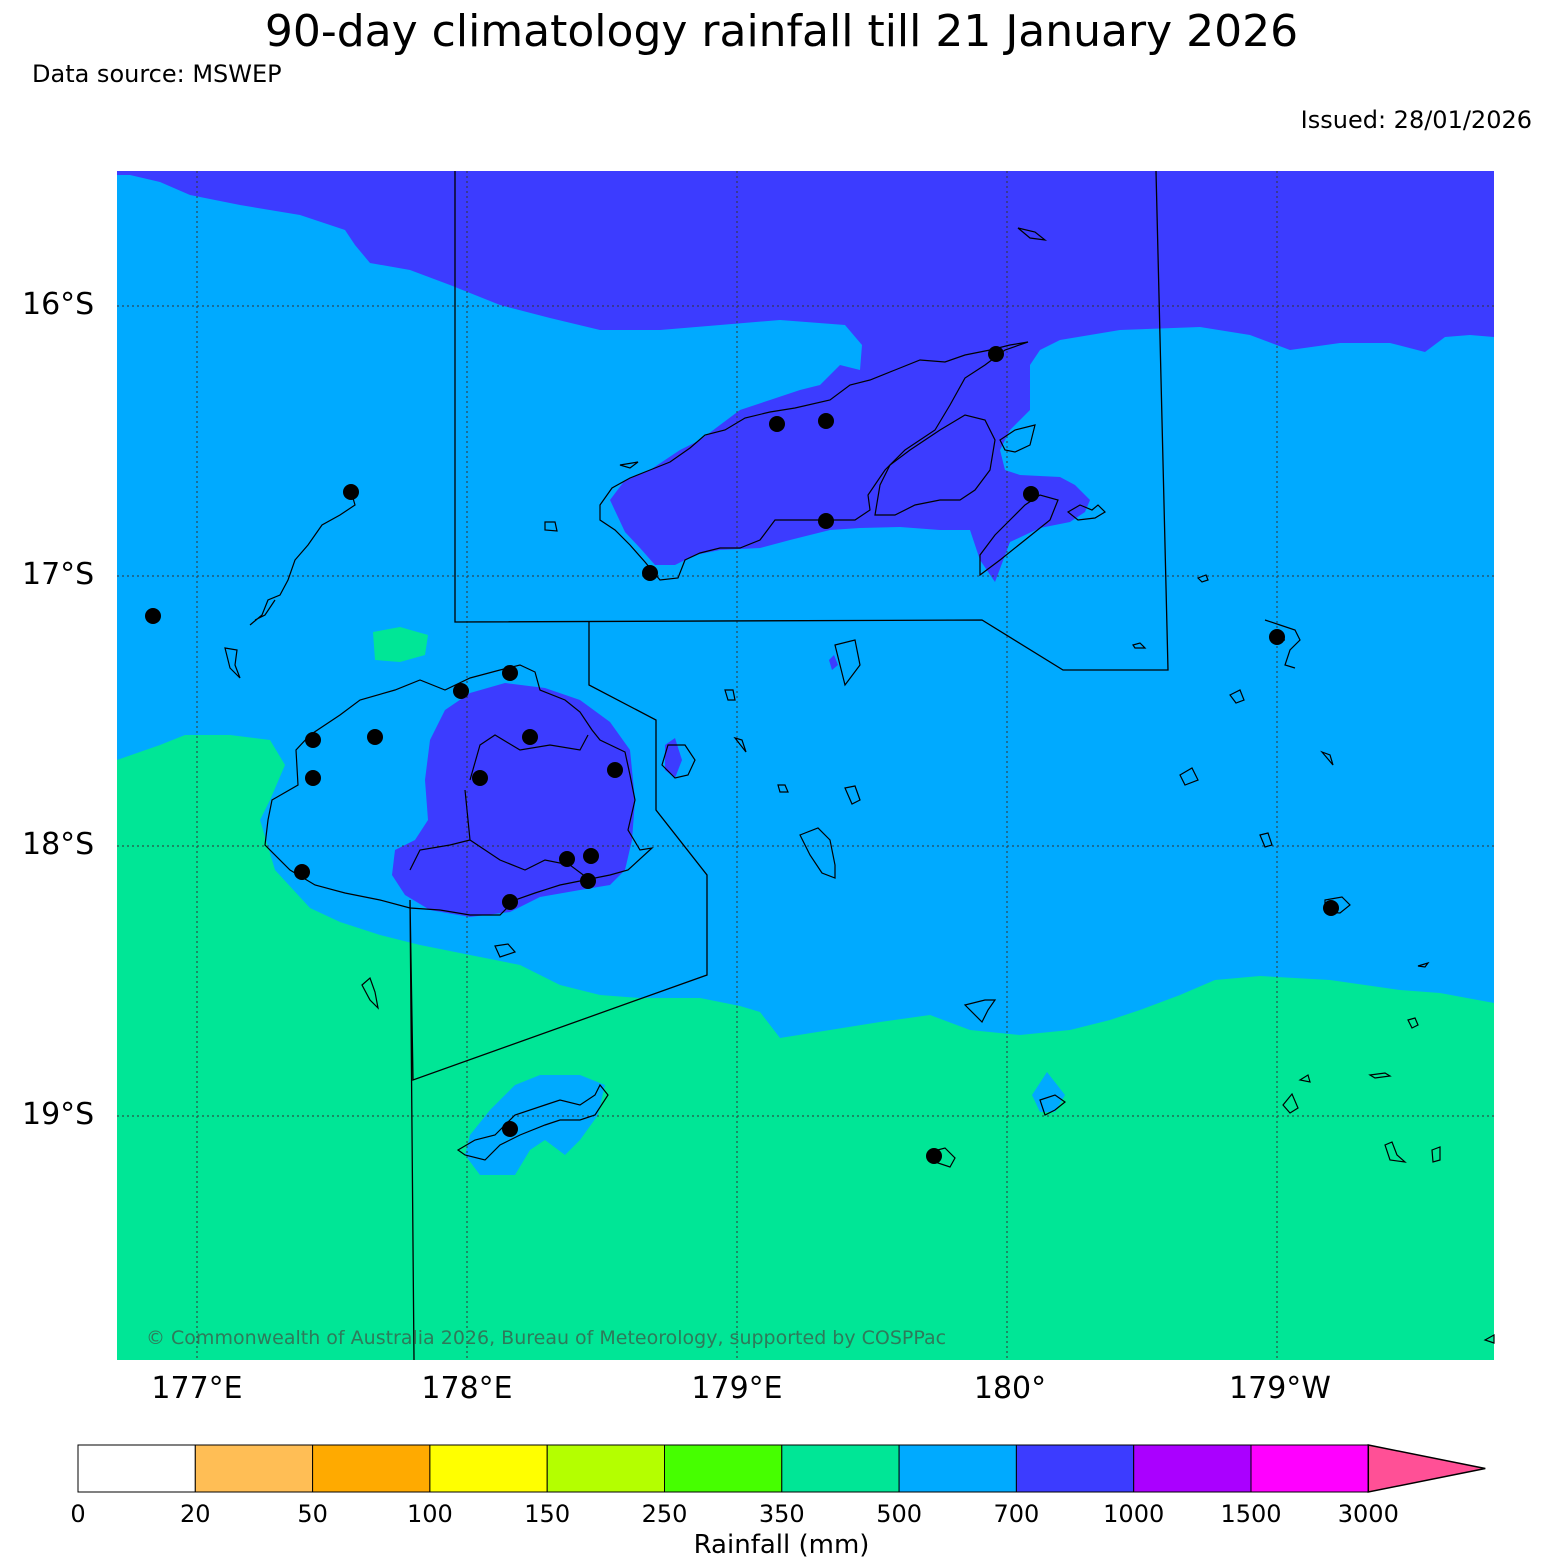 This screenshot has height=1563, width=1563. Describe the element at coordinates (547, 1514) in the screenshot. I see `colorbar-tick-label: 150` at that location.